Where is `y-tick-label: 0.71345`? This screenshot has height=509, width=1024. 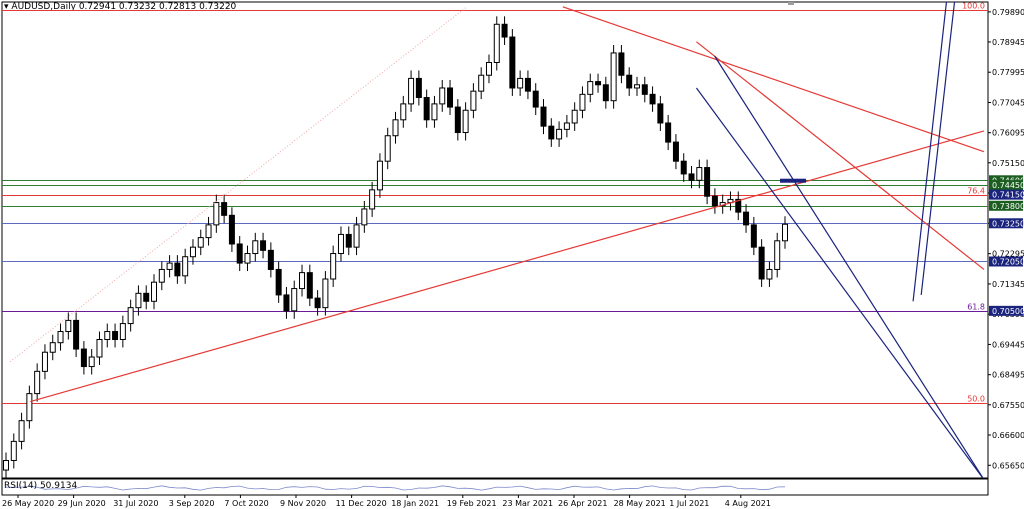 y-tick-label: 0.71345 is located at coordinates (1008, 284).